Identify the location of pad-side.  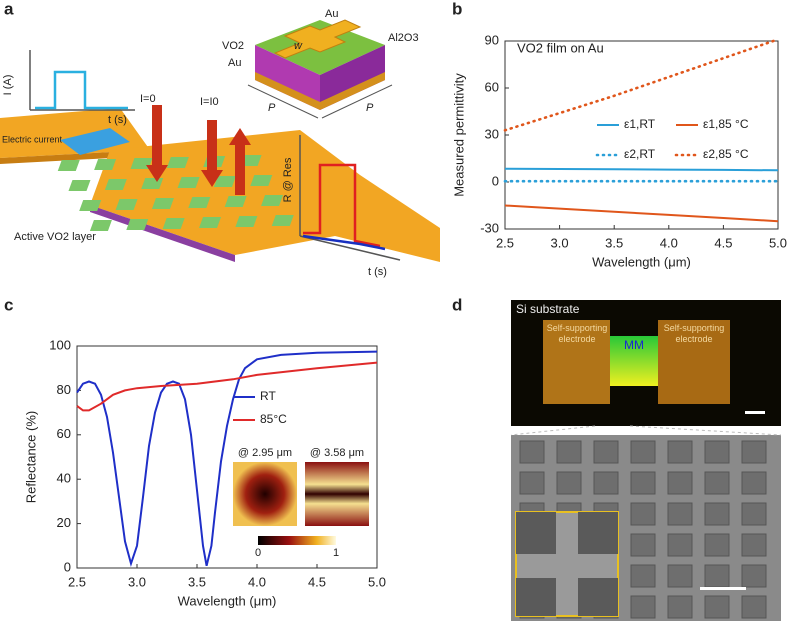
(162, 233).